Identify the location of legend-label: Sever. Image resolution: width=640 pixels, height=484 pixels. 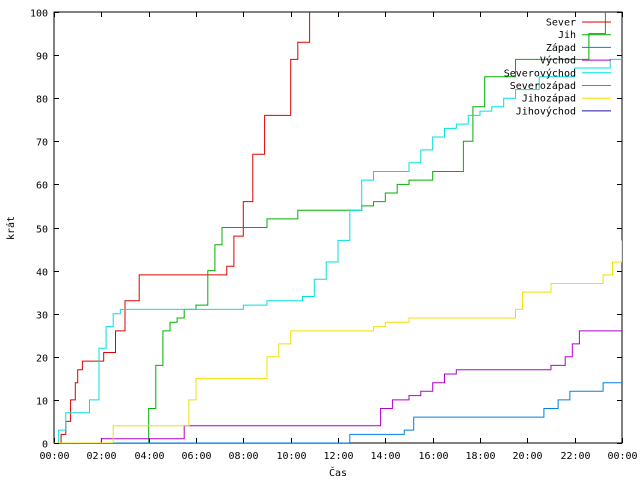
(561, 23).